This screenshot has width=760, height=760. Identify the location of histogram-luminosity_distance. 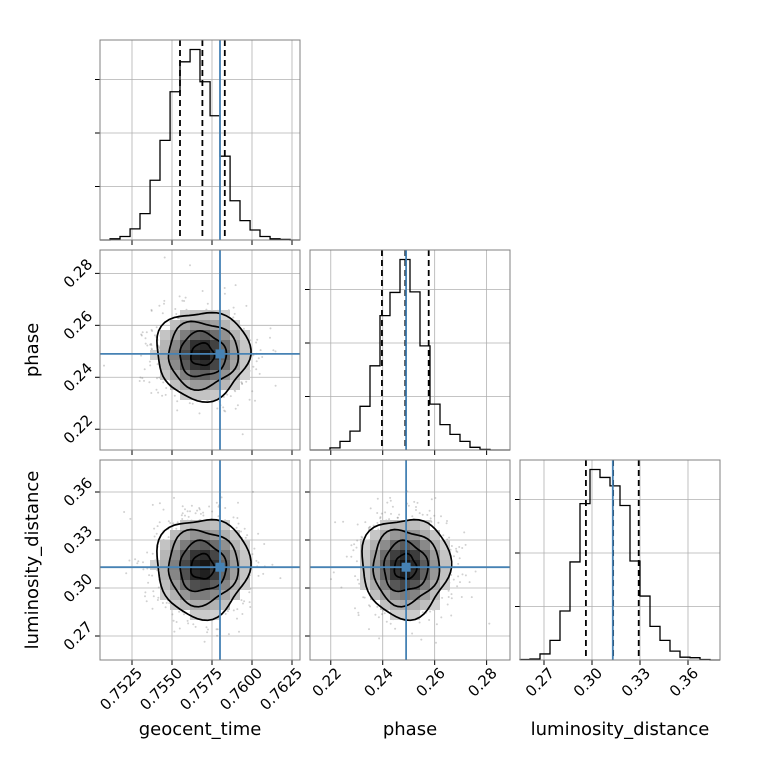
(619, 564).